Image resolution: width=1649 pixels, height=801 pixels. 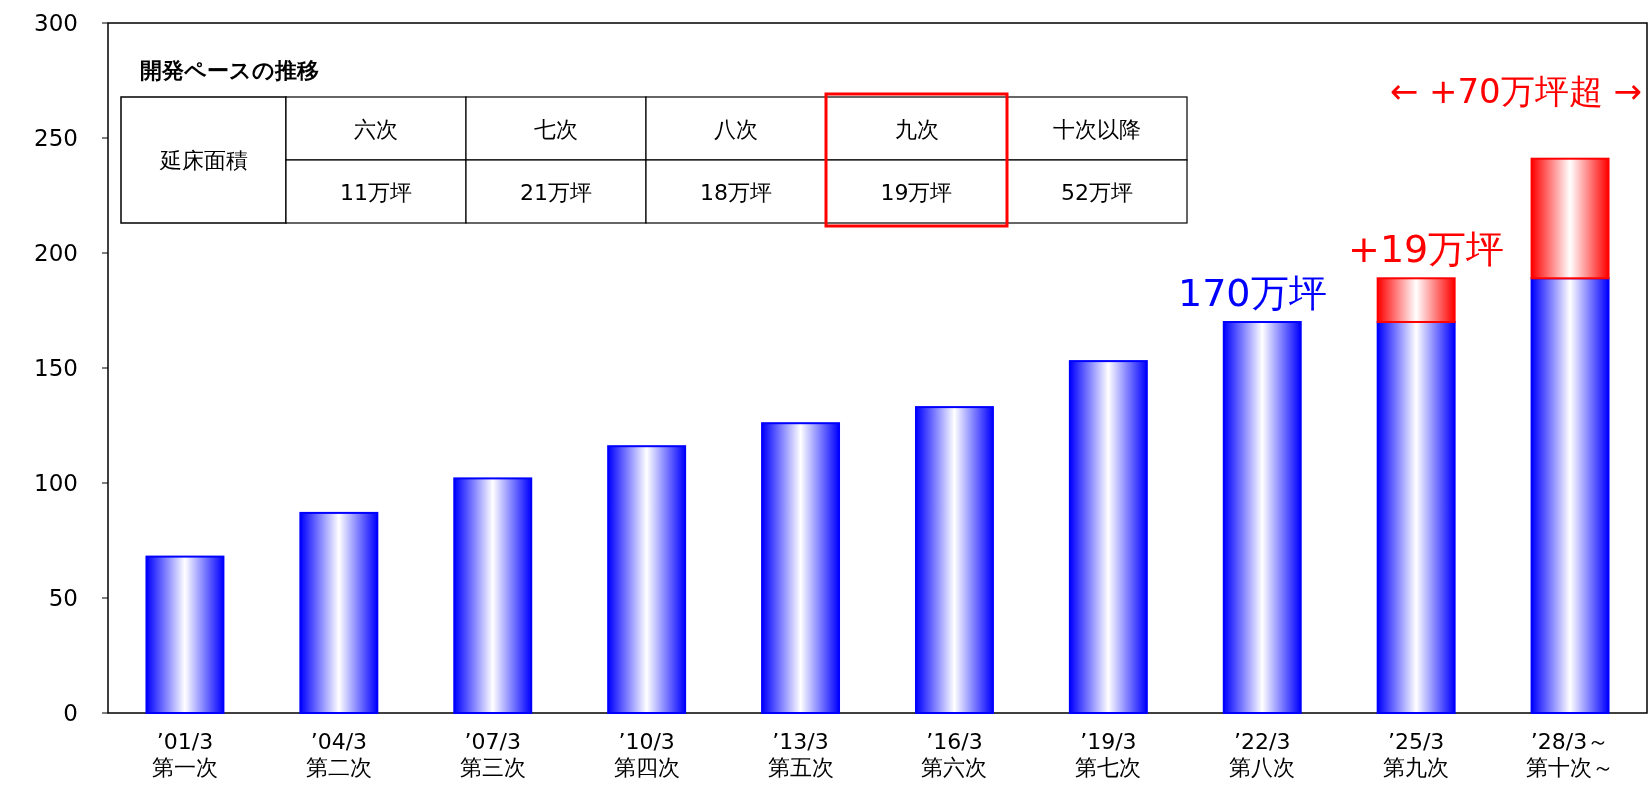 I want to click on annotation: 十次以降, so click(x=1097, y=129).